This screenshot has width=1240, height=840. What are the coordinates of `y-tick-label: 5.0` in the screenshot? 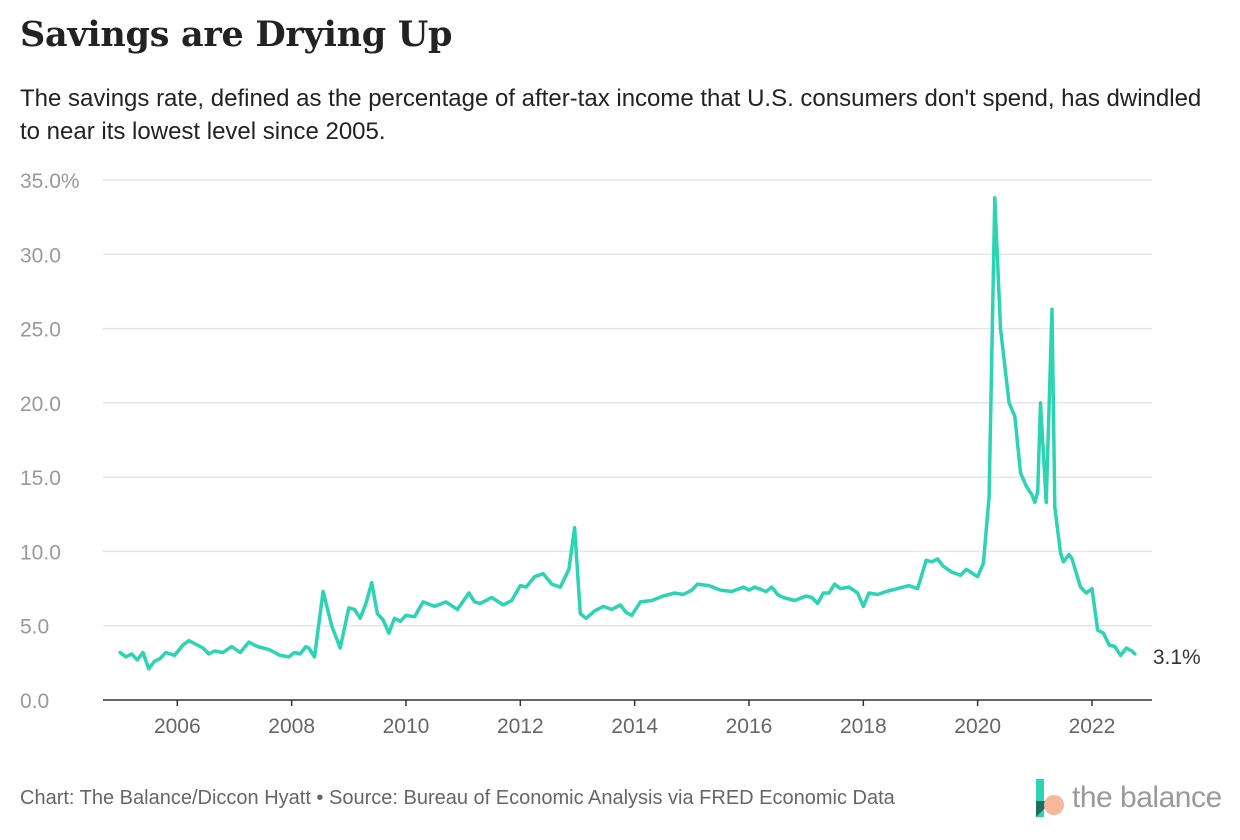 It's located at (34, 627).